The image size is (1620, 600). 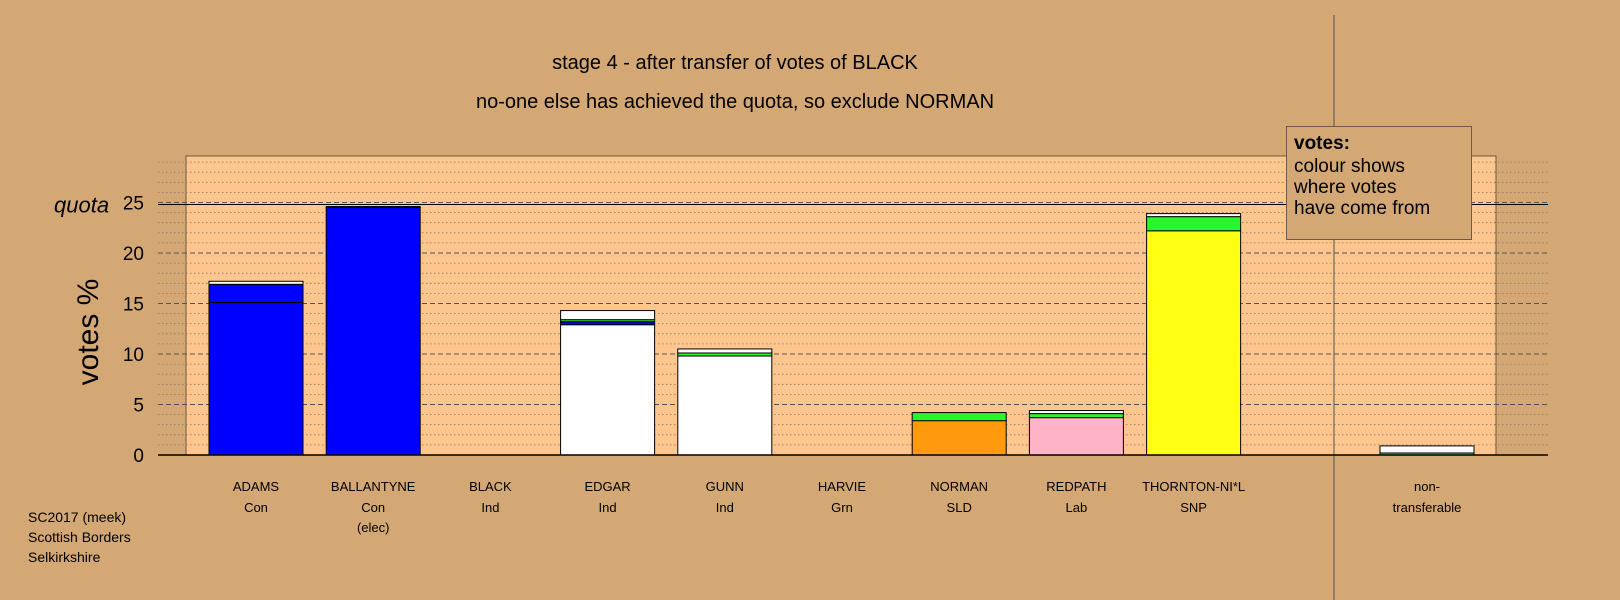 What do you see at coordinates (1345, 187) in the screenshot?
I see `legend-line: where votes` at bounding box center [1345, 187].